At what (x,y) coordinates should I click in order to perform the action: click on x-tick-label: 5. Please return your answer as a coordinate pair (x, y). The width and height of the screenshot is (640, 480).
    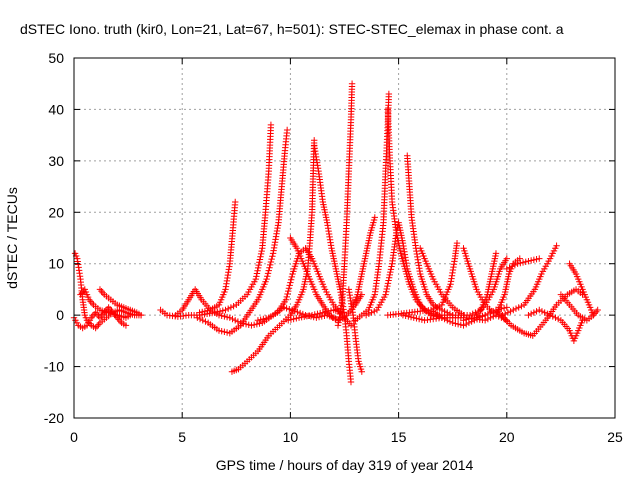
    Looking at the image, I should click on (182, 437).